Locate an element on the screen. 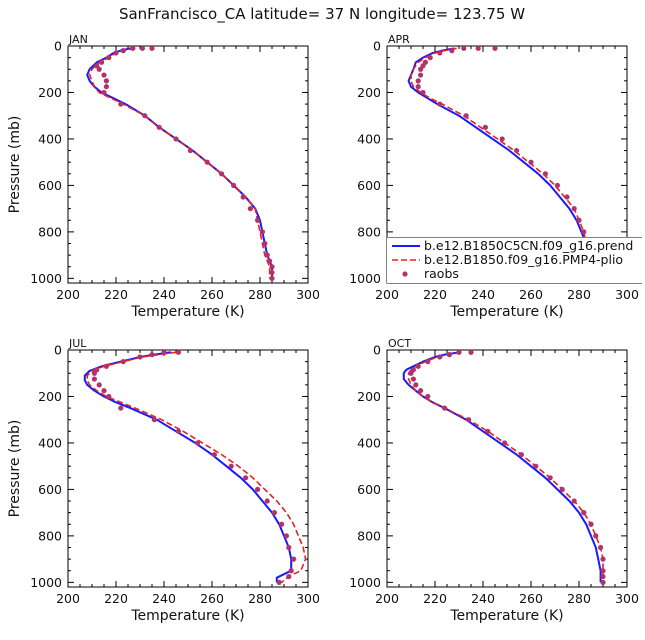  plot-frame is located at coordinates (188, 468).